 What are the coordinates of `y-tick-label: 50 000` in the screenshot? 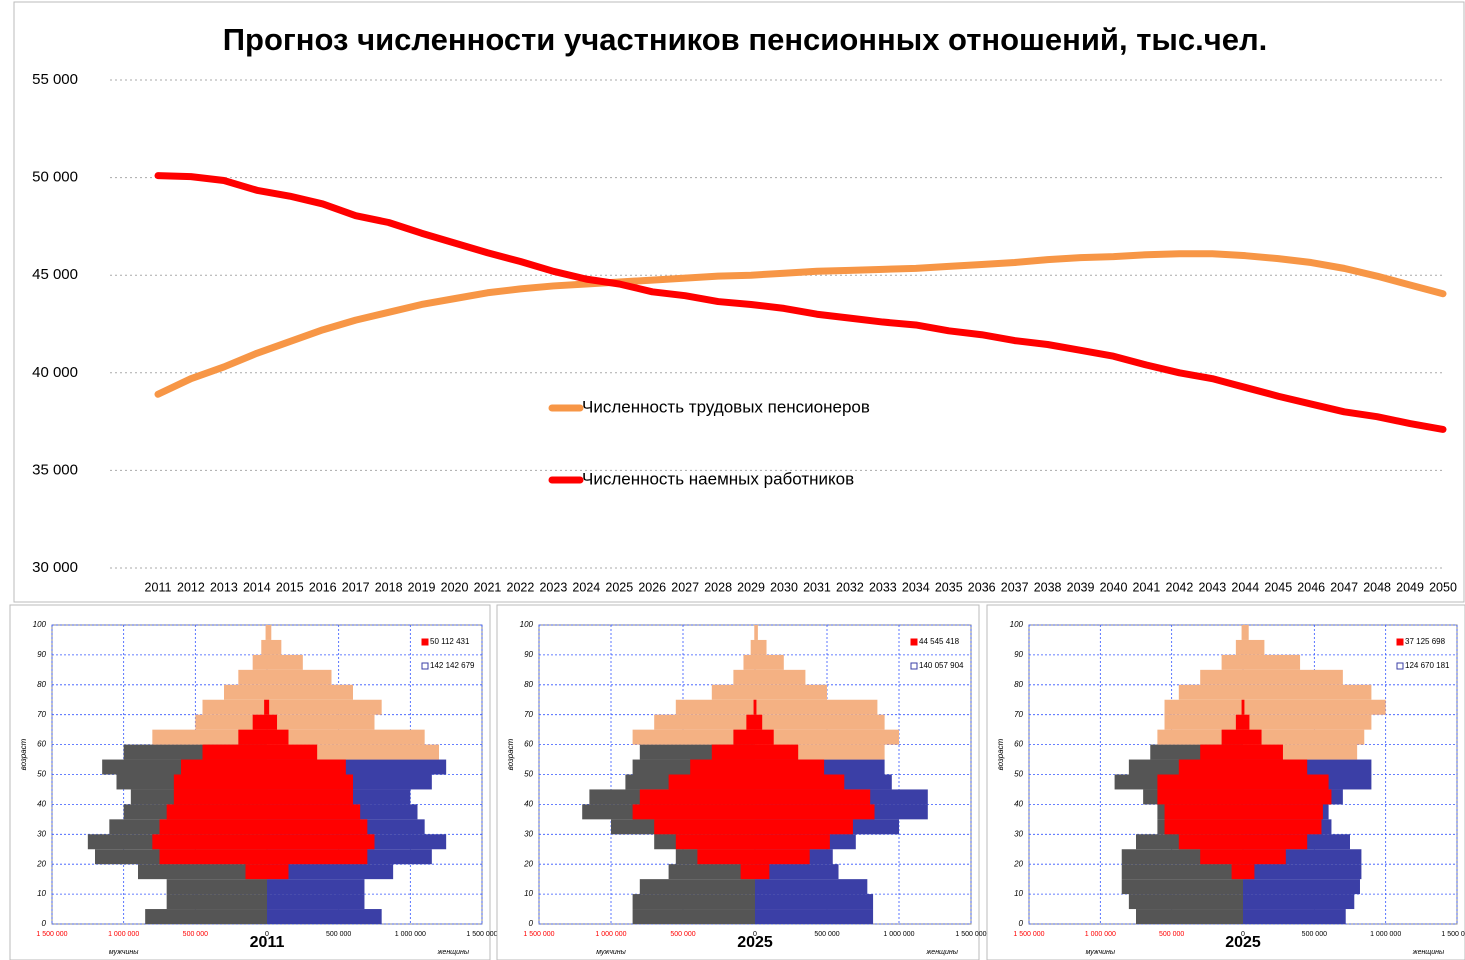 It's located at (55, 177).